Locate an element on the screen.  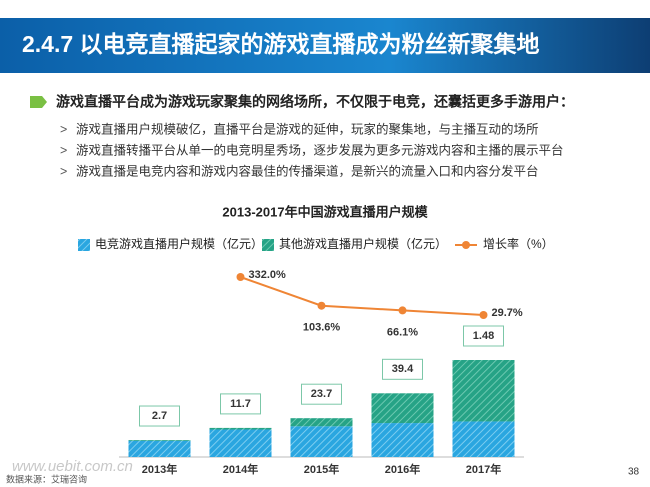
chart-title: 2013-2017年中国游戏直播用户规模 is located at coordinates (325, 211).